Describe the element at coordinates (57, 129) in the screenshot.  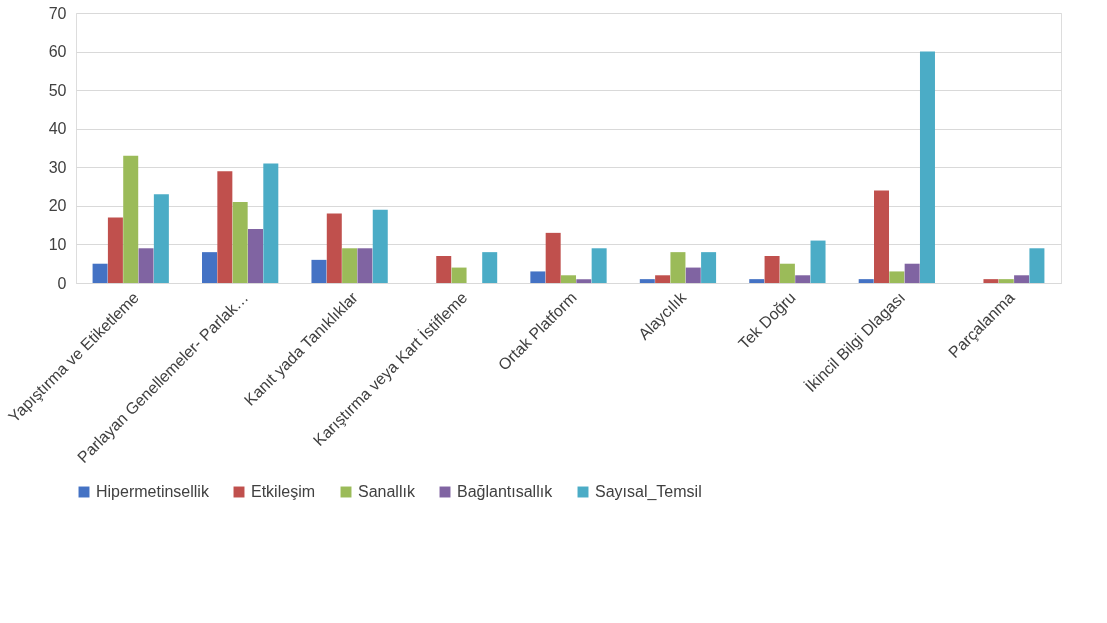
I see `y-tick-label: 40` at that location.